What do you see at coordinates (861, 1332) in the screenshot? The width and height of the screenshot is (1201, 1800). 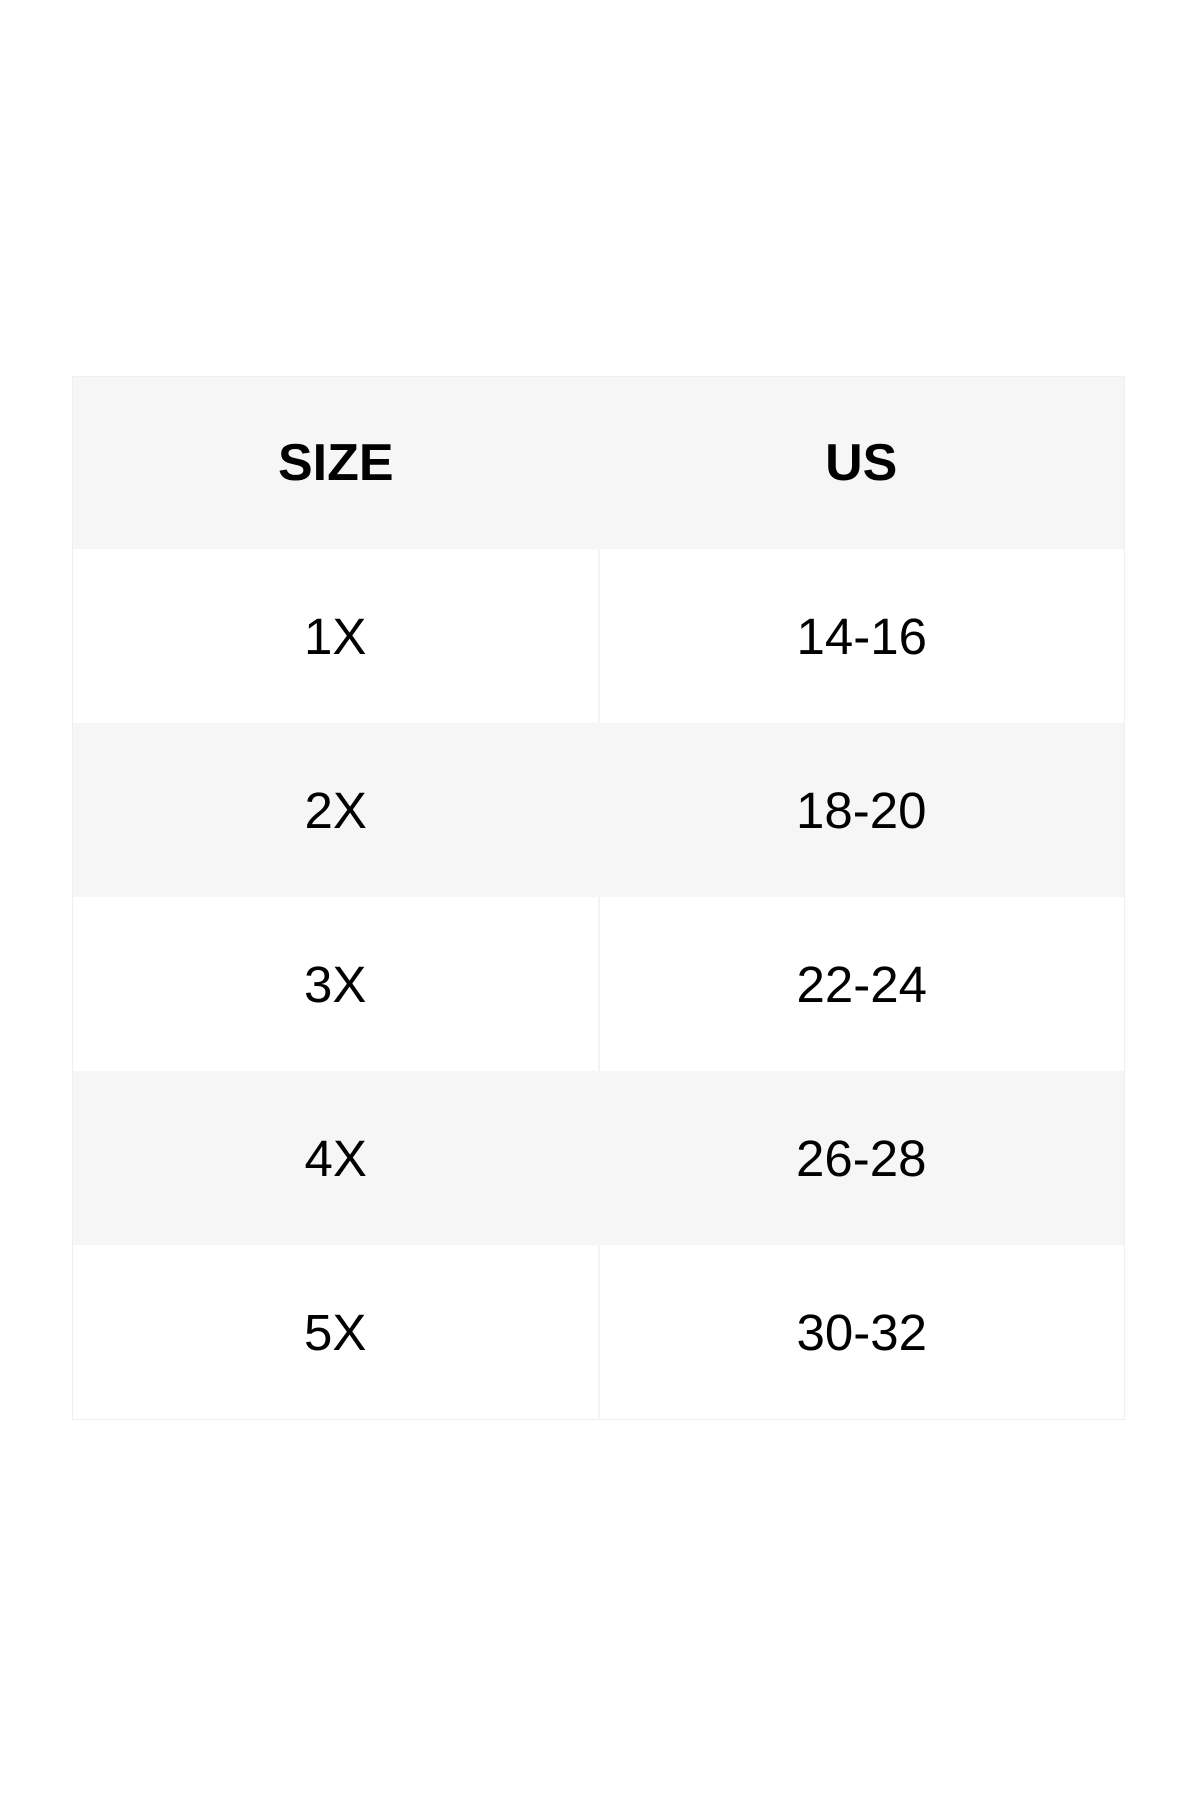 I see `us-cell: 30-32` at bounding box center [861, 1332].